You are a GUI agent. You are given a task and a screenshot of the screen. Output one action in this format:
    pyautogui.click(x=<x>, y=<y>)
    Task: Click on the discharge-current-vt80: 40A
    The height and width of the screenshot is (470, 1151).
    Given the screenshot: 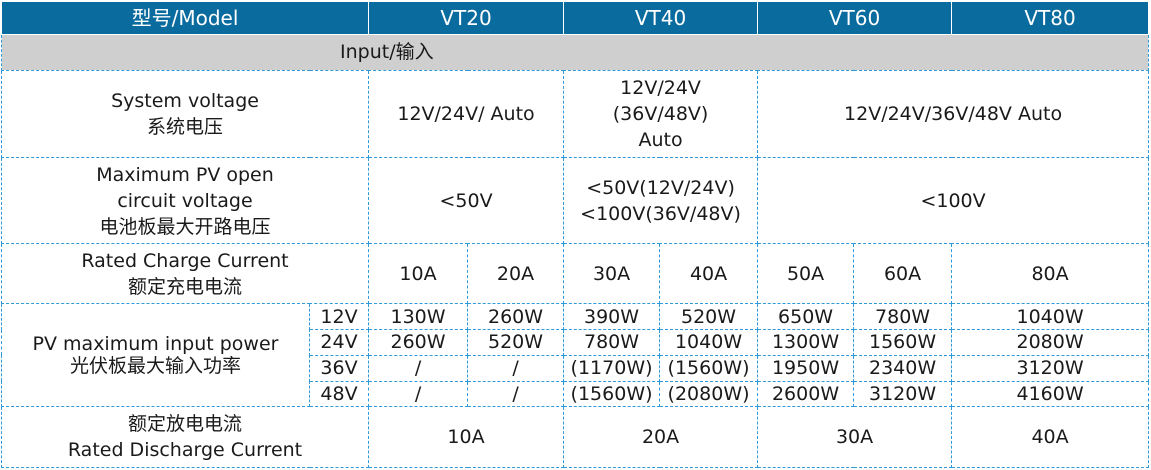 What is the action you would take?
    pyautogui.click(x=1050, y=437)
    